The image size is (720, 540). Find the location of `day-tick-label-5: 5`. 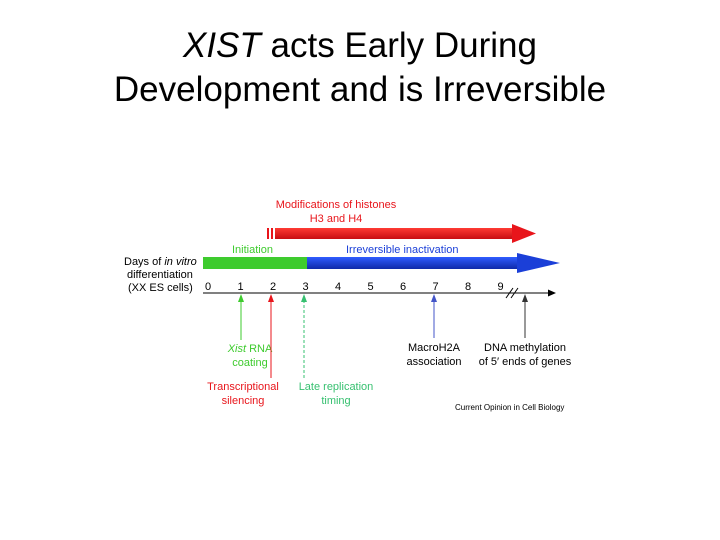

day-tick-label-5: 5 is located at coordinates (370, 287).